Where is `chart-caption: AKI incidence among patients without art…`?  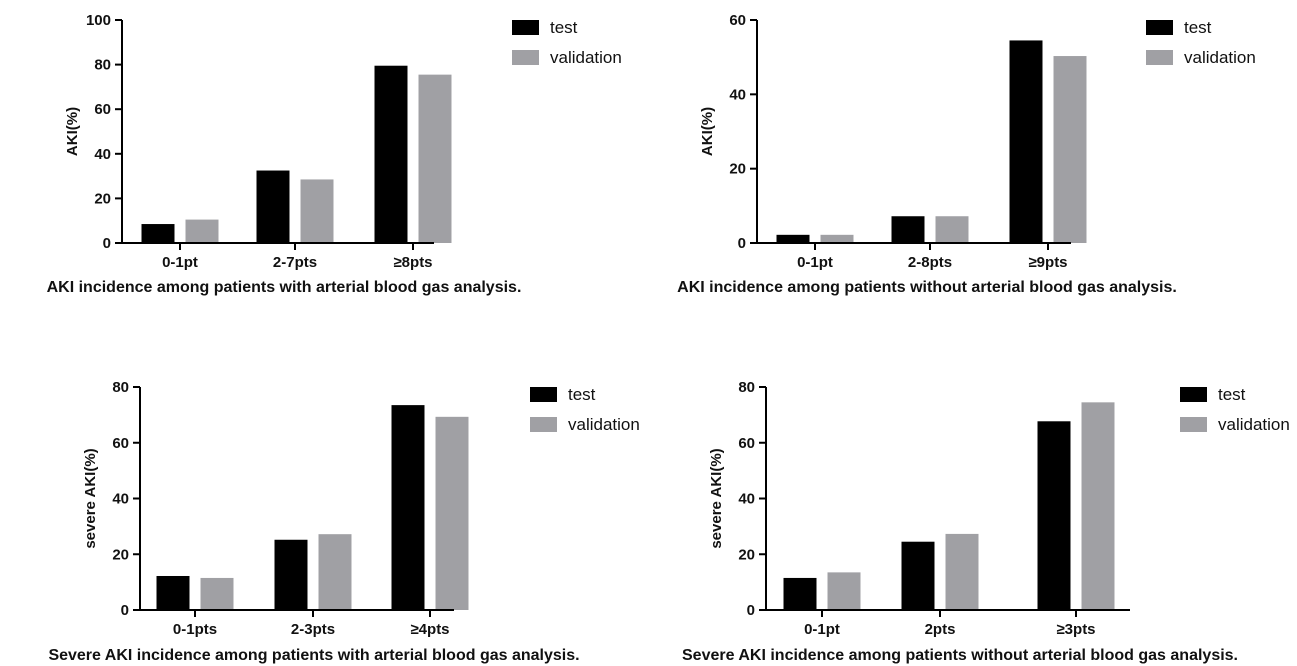 chart-caption: AKI incidence among patients without art… is located at coordinates (927, 287).